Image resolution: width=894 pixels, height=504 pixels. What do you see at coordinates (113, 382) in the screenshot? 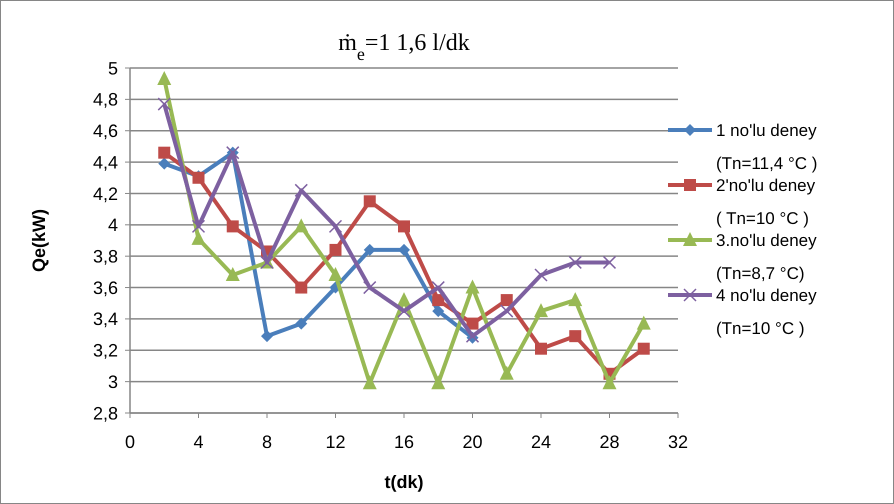
I see `y-tick-label: 3` at bounding box center [113, 382].